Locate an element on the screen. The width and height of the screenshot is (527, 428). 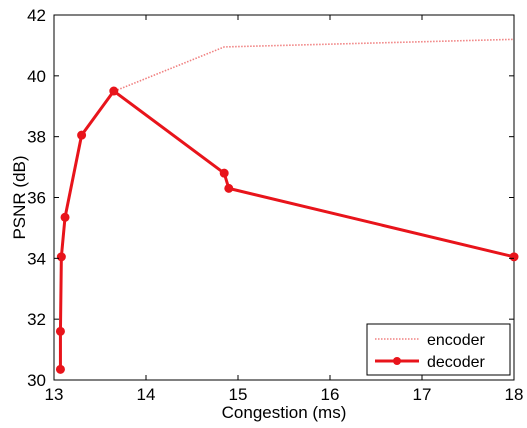
legend: encoder decoder is located at coordinates (438, 349).